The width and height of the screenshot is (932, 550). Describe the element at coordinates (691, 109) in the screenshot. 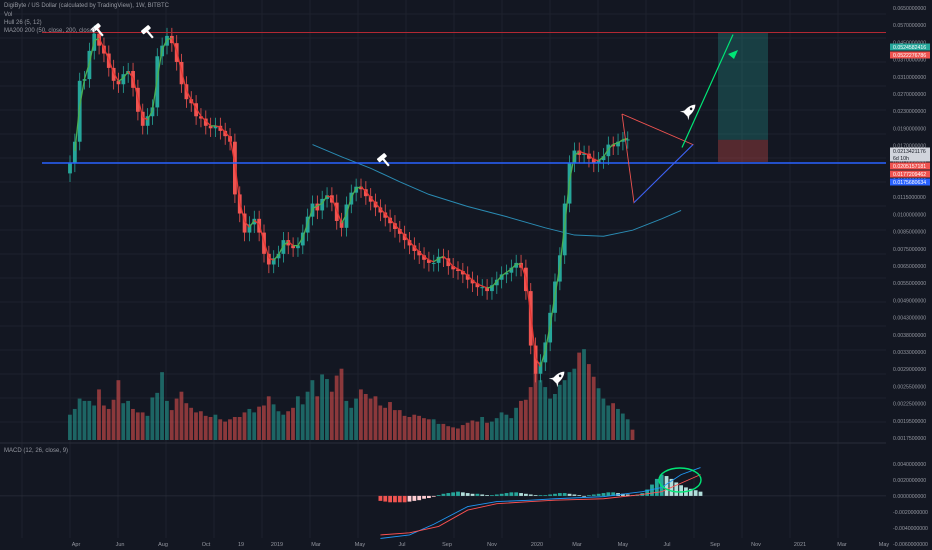

I see `rocket-window` at that location.